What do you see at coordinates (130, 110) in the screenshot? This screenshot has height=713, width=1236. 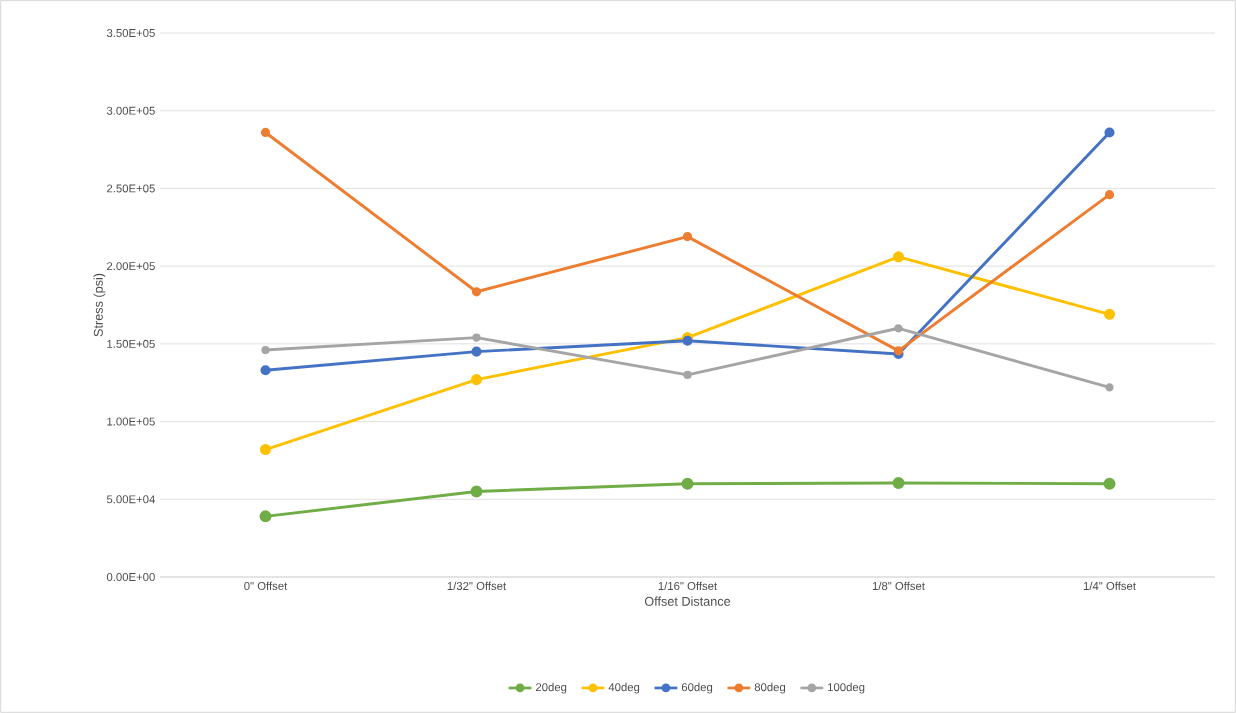 I see `y-tick-label: 3.00E+05` at bounding box center [130, 110].